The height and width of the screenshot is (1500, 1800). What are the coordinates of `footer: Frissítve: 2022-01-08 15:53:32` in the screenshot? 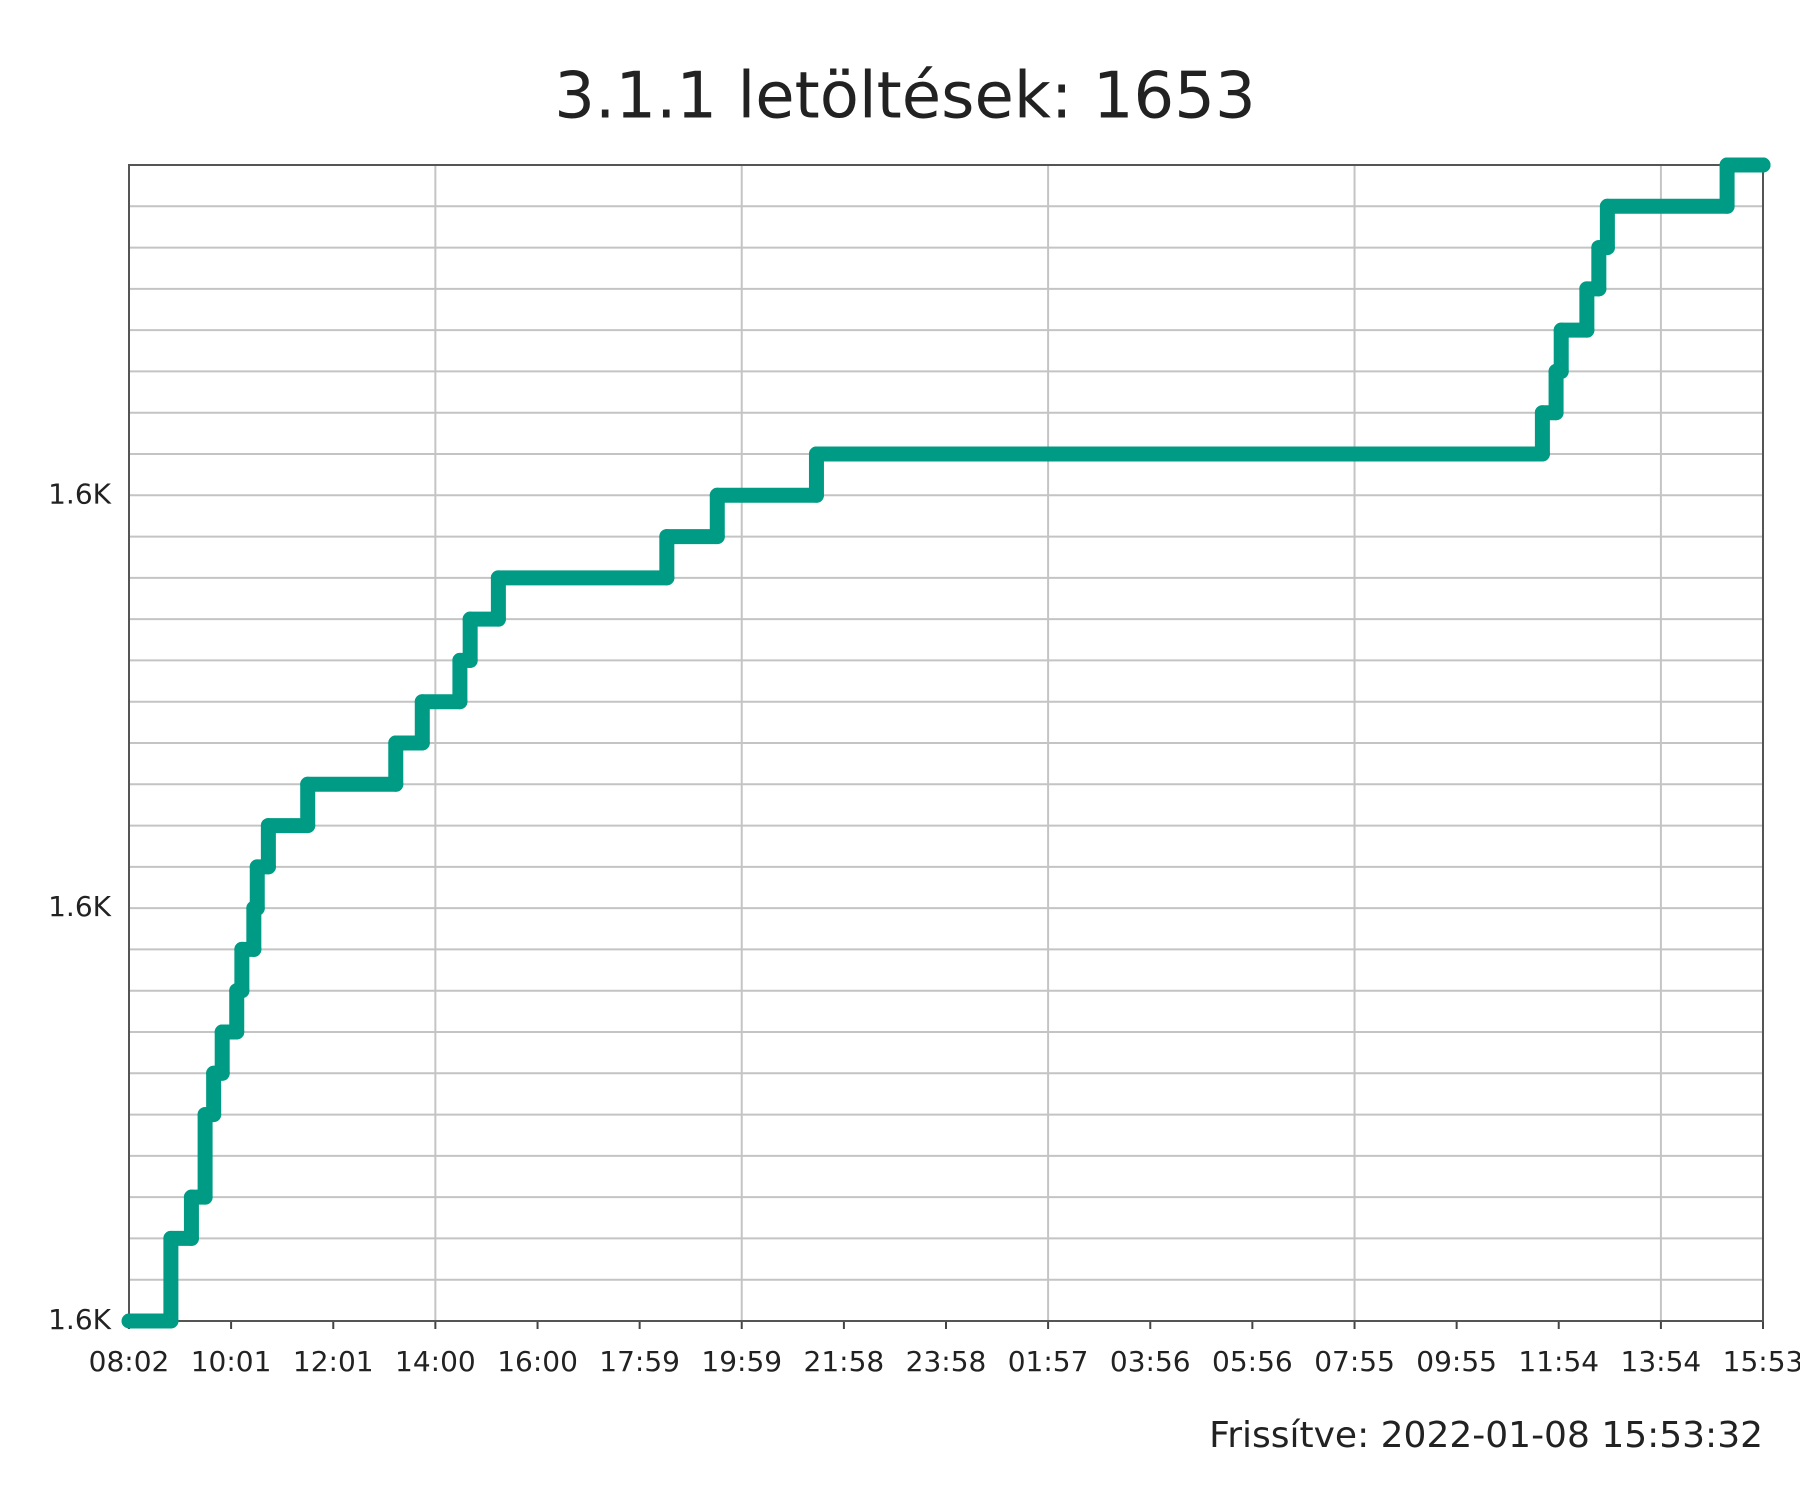 It's located at (1486, 1435).